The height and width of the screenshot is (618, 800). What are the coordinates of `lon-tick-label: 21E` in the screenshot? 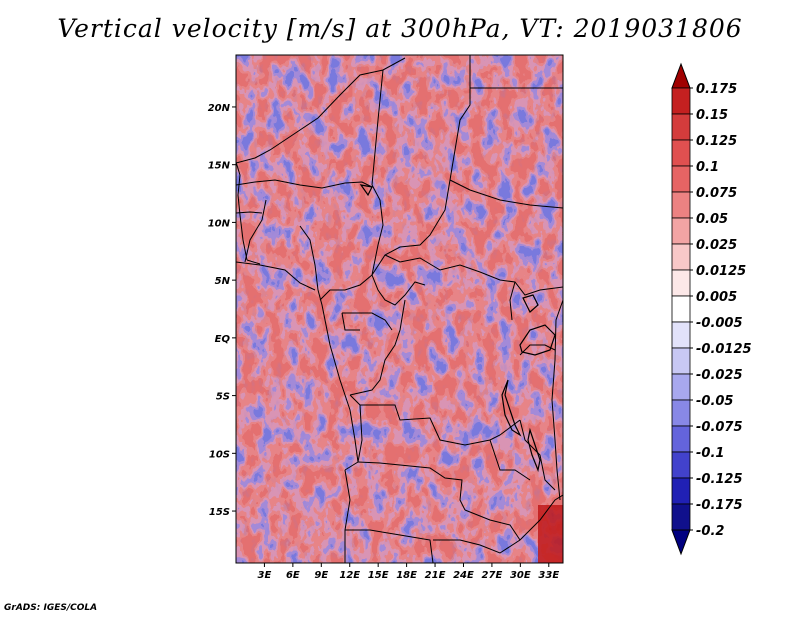 It's located at (435, 575).